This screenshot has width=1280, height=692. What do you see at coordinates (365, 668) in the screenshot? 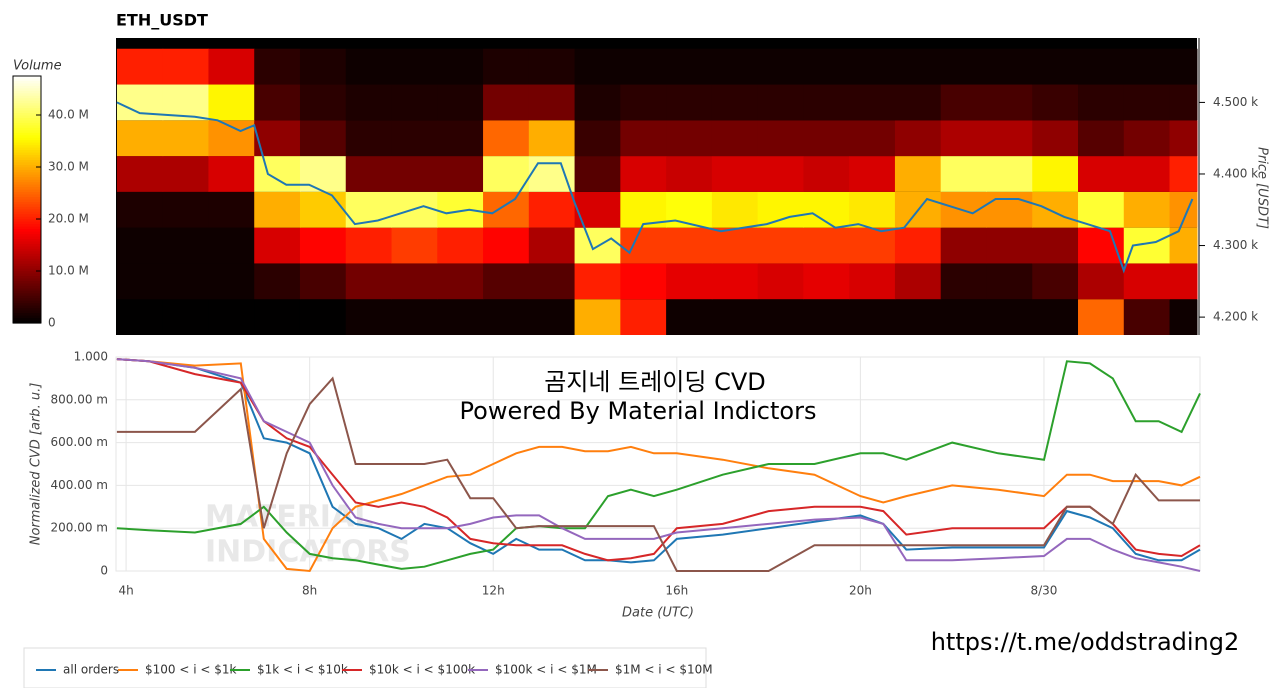
I see `legend-box` at bounding box center [365, 668].